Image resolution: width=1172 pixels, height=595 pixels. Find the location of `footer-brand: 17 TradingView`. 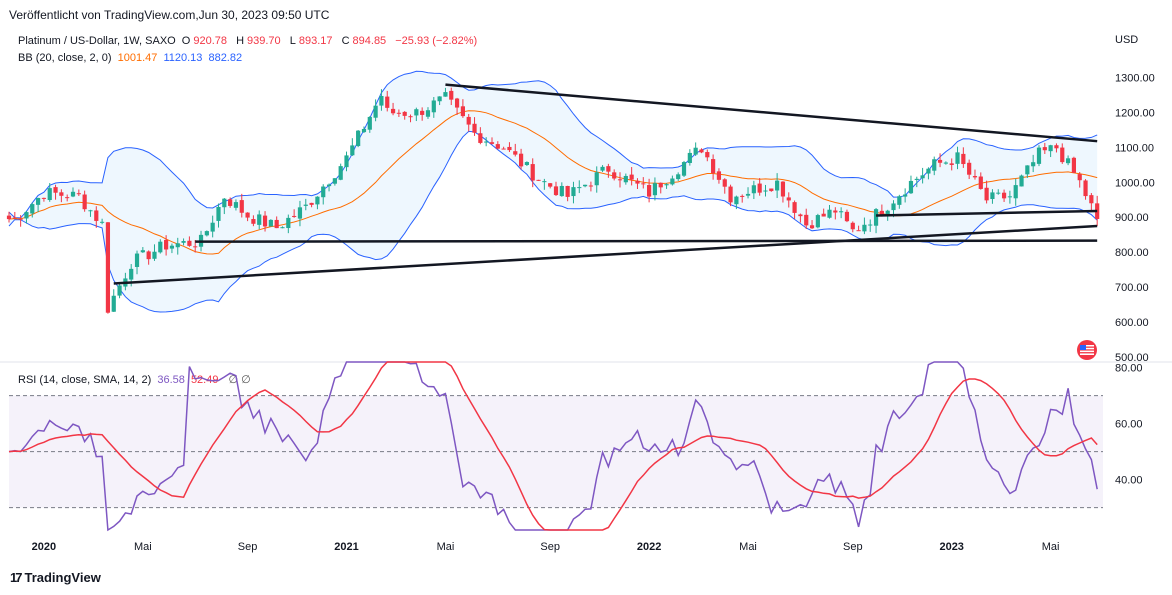

footer-brand: 17 TradingView is located at coordinates (55, 577).